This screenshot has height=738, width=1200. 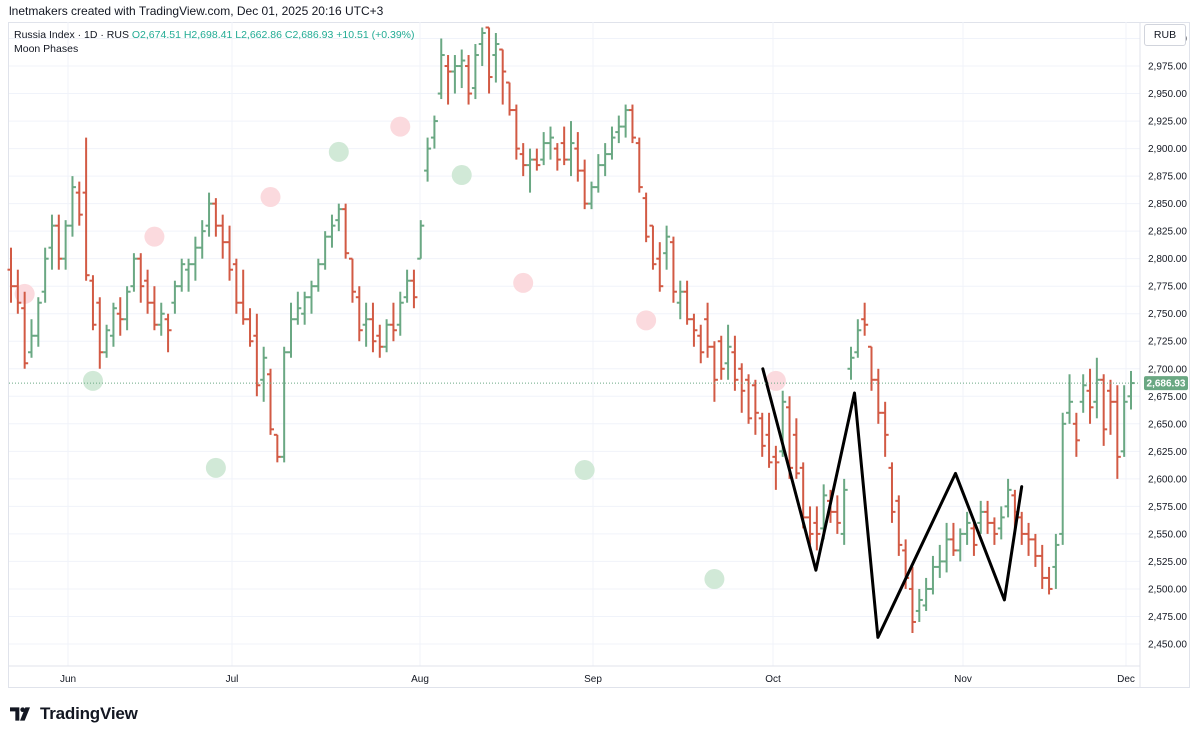 What do you see at coordinates (1167, 589) in the screenshot?
I see `y-tick-label: 2,500.00` at bounding box center [1167, 589].